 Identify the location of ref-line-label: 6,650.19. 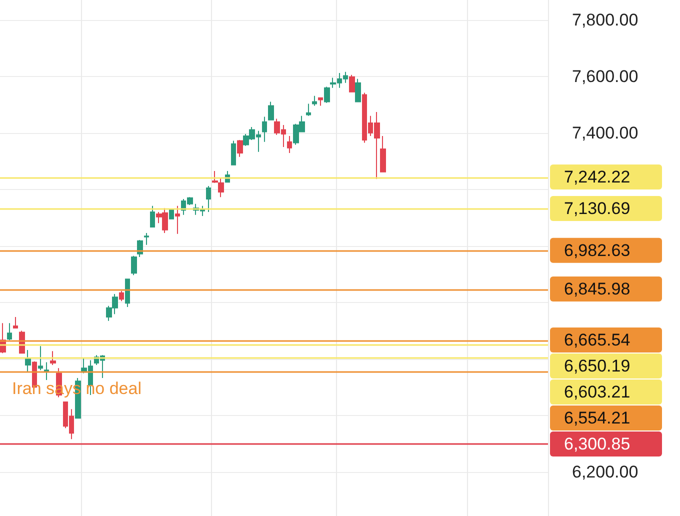
(597, 366).